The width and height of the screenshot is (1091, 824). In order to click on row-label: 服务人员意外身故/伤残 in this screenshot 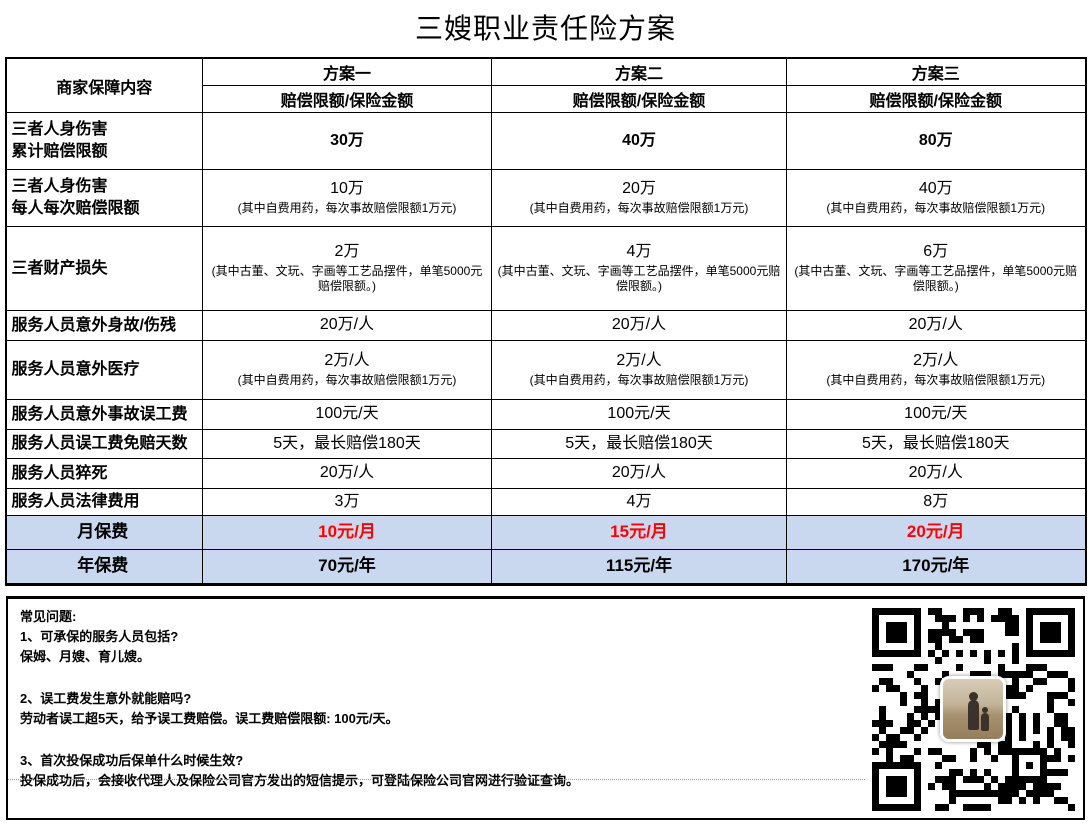, I will do `click(104, 325)`.